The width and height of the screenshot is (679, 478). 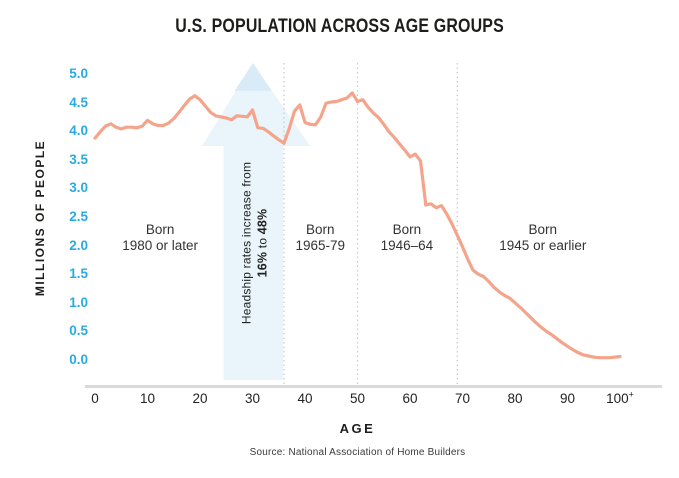 I want to click on annotation-bold-value: 48%, so click(x=262, y=221).